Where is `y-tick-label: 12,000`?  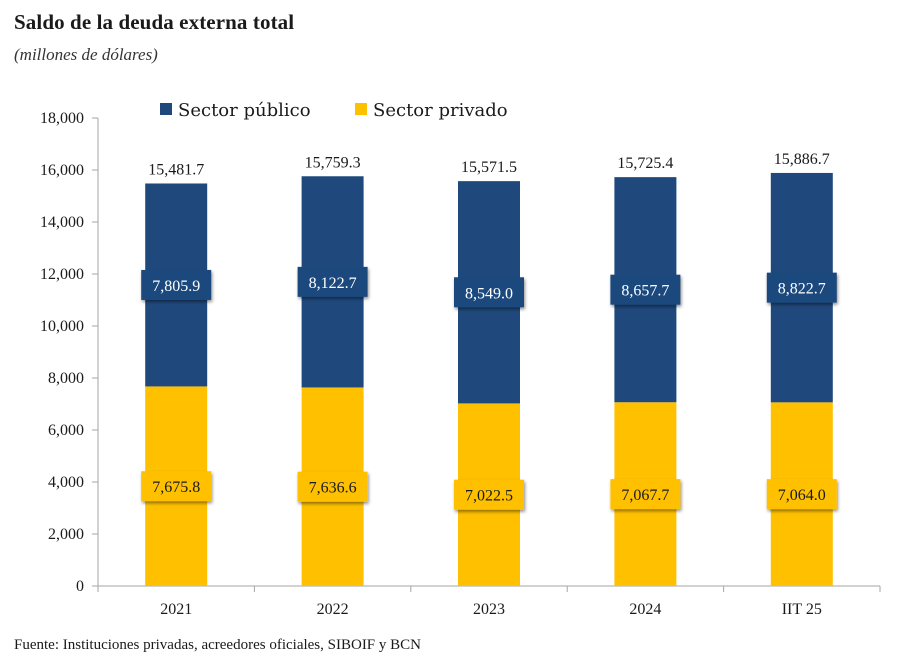 y-tick-label: 12,000 is located at coordinates (62, 274).